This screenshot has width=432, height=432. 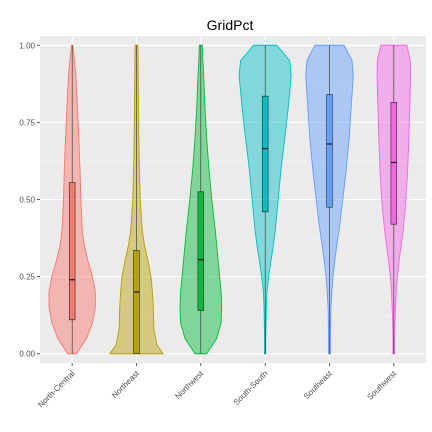 I want to click on violin-southwest, so click(x=394, y=199).